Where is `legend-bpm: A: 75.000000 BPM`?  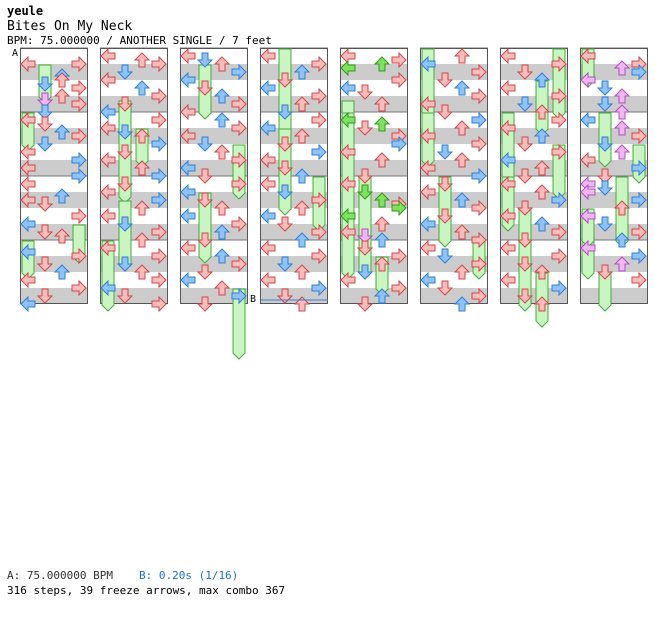 legend-bpm: A: 75.000000 BPM is located at coordinates (60, 575).